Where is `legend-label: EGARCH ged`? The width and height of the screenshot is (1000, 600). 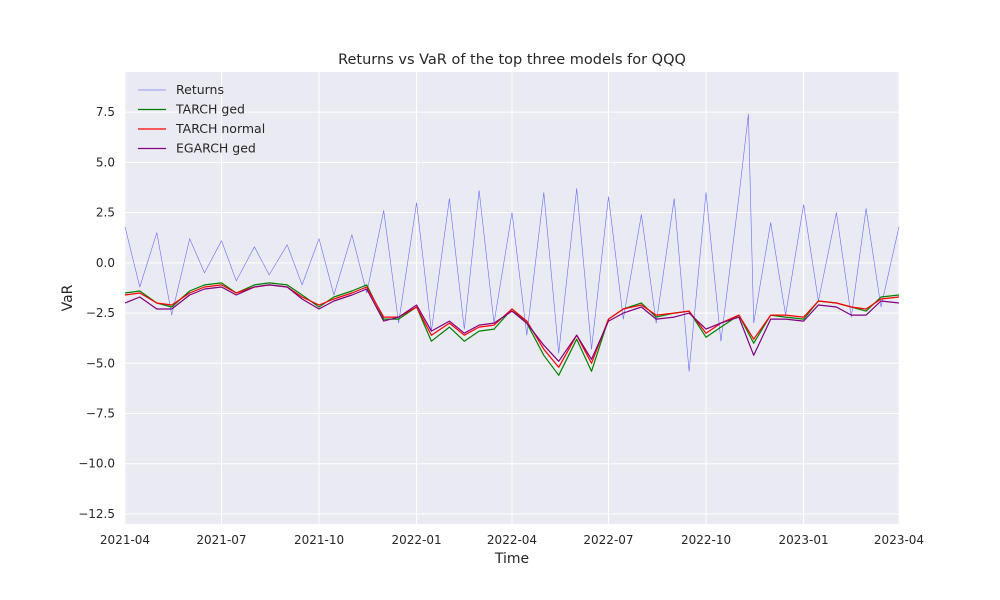
legend-label: EGARCH ged is located at coordinates (216, 148).